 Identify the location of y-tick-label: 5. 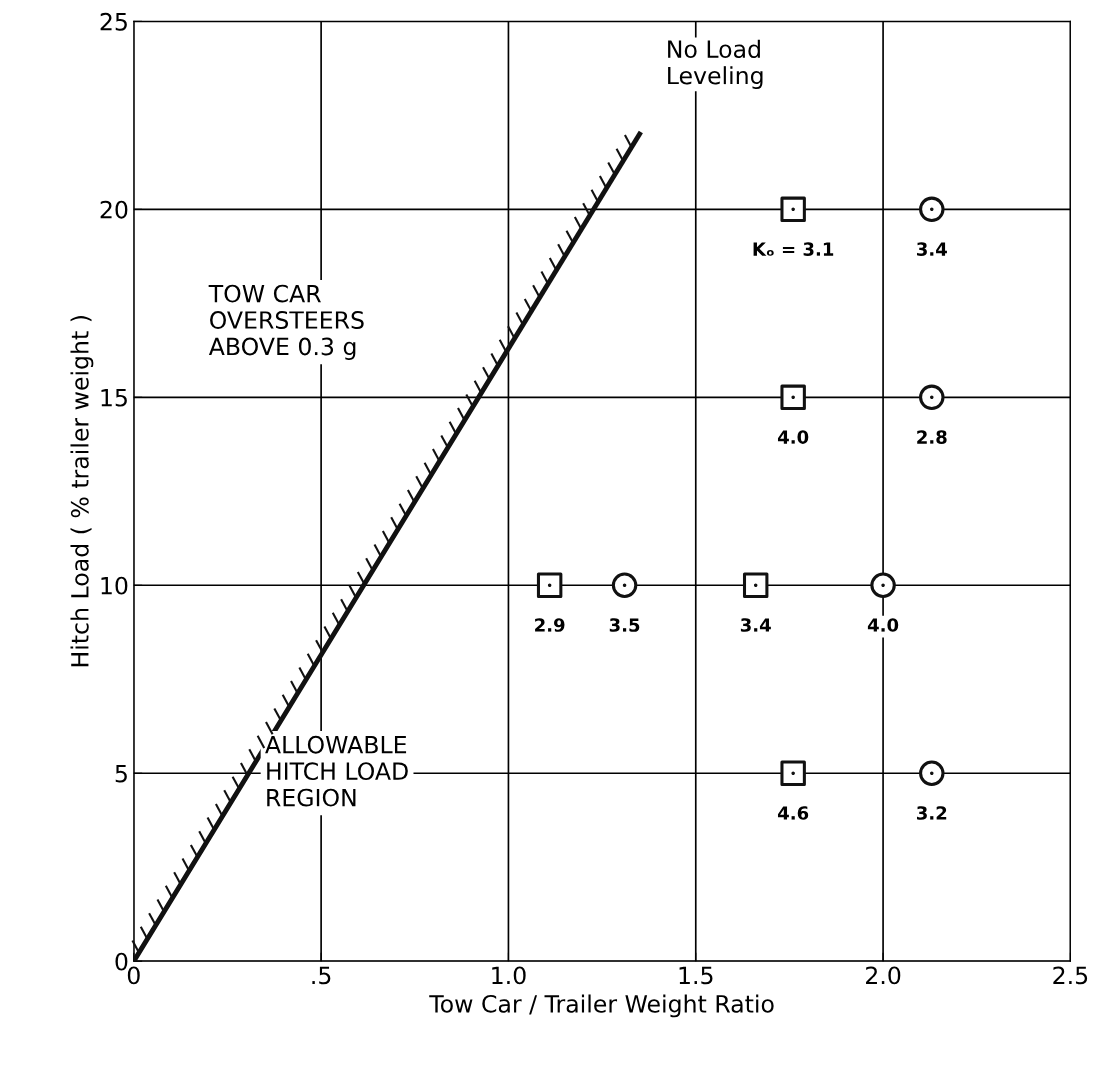
(121, 773).